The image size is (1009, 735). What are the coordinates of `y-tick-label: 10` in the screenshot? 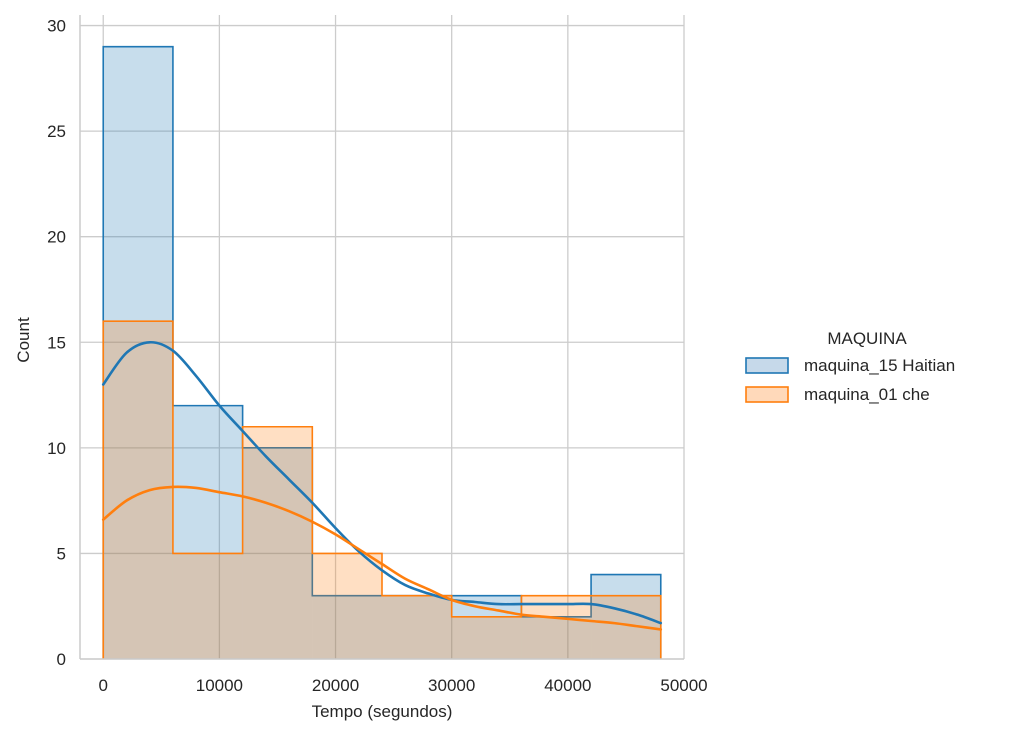 It's located at (56, 448).